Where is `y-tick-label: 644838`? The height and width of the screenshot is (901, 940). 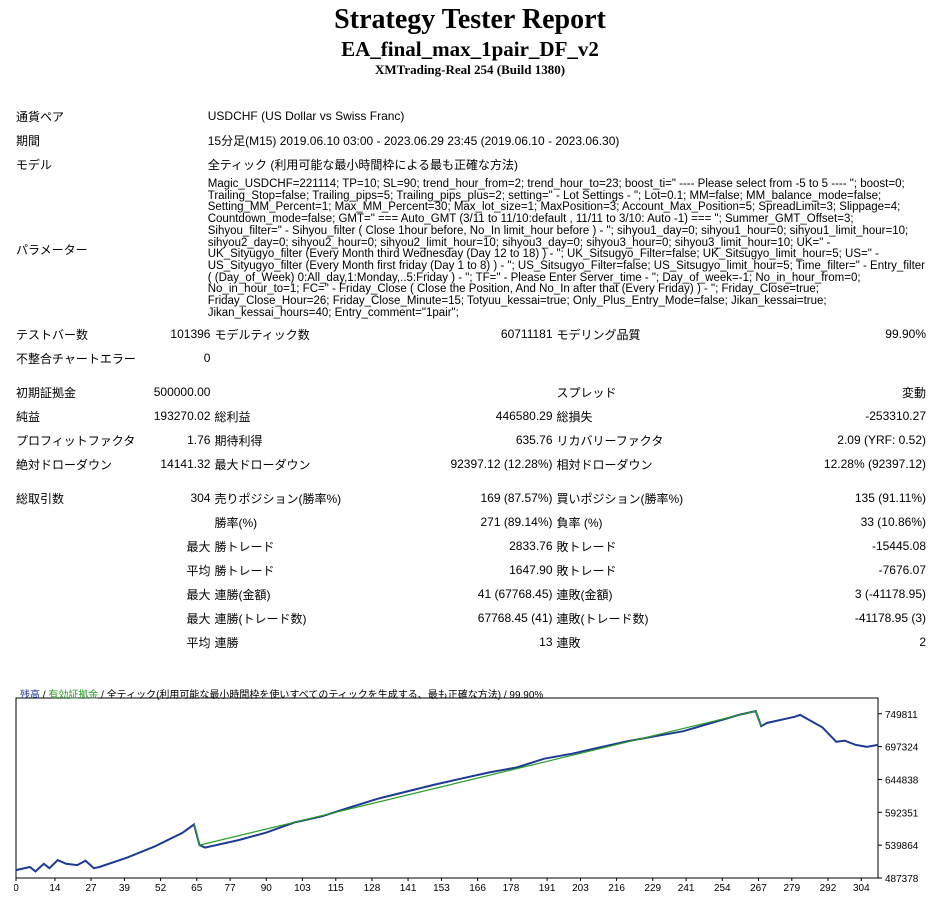 y-tick-label: 644838 is located at coordinates (902, 780).